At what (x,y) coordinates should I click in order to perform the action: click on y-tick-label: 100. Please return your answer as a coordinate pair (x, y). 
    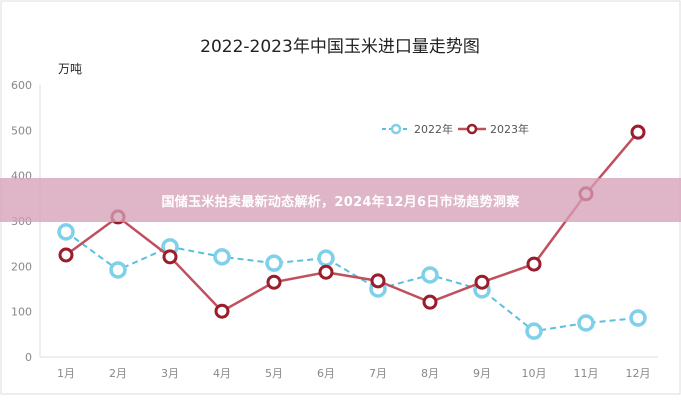
    Looking at the image, I should click on (21, 312).